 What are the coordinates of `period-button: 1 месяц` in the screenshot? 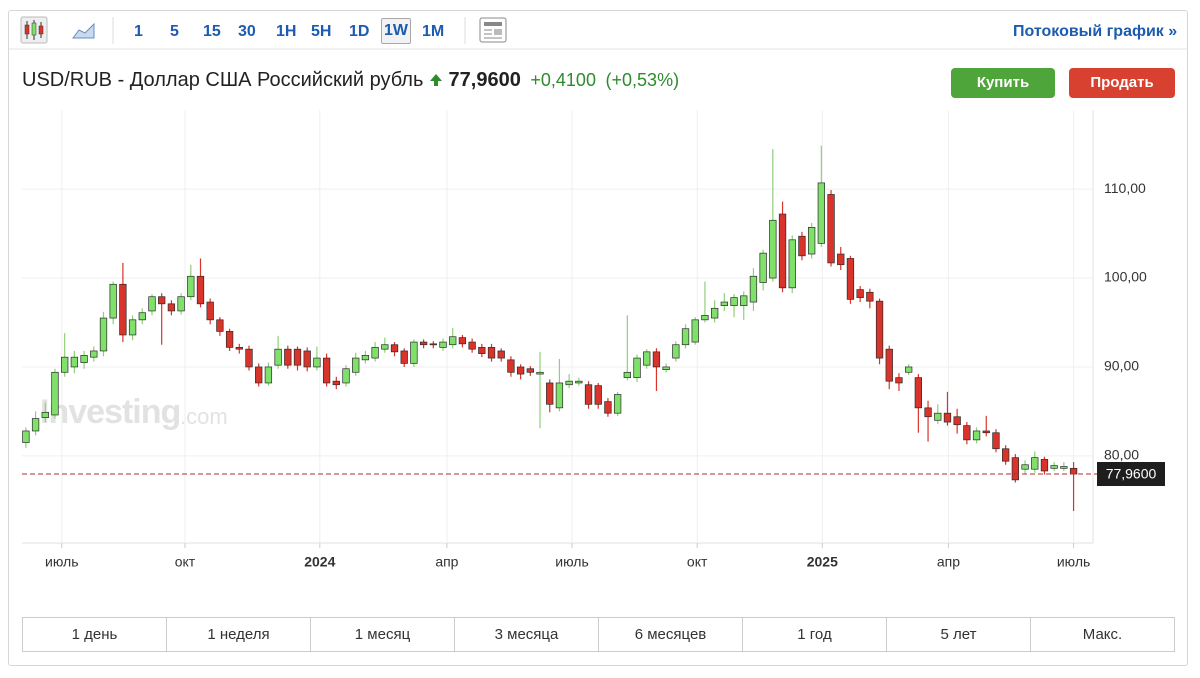 It's located at (383, 634).